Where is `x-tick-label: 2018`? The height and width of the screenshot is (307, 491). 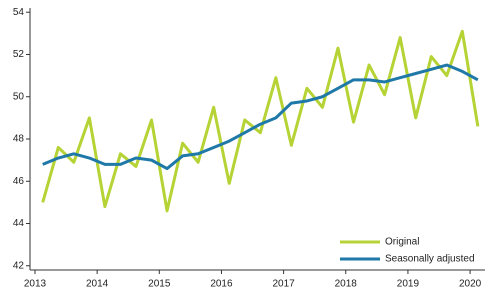 x-tick-label: 2018 is located at coordinates (346, 284).